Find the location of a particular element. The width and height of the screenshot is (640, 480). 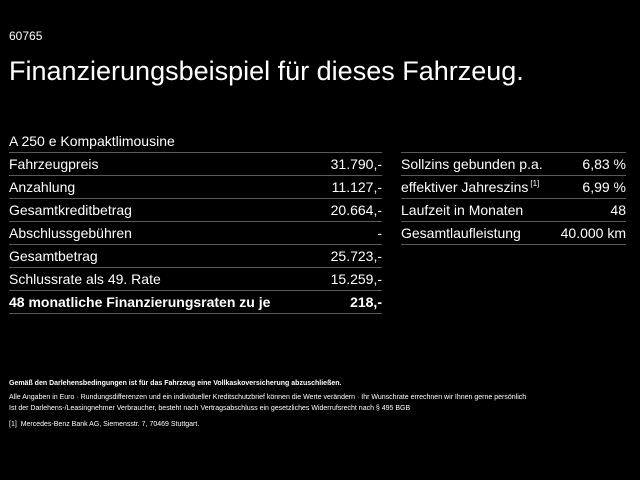

row-label-group: effektiver Jahreszins [1] is located at coordinates (470, 187).